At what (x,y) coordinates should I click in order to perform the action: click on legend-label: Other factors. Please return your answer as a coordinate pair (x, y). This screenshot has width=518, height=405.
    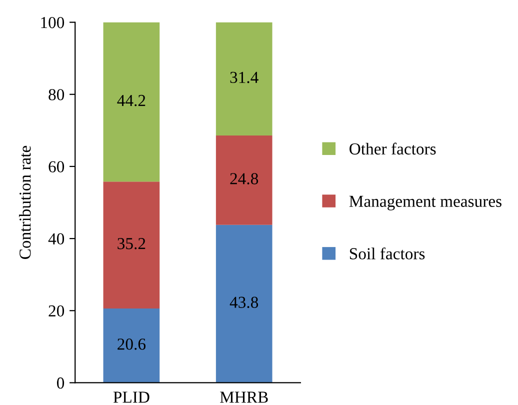
    Looking at the image, I should click on (393, 148).